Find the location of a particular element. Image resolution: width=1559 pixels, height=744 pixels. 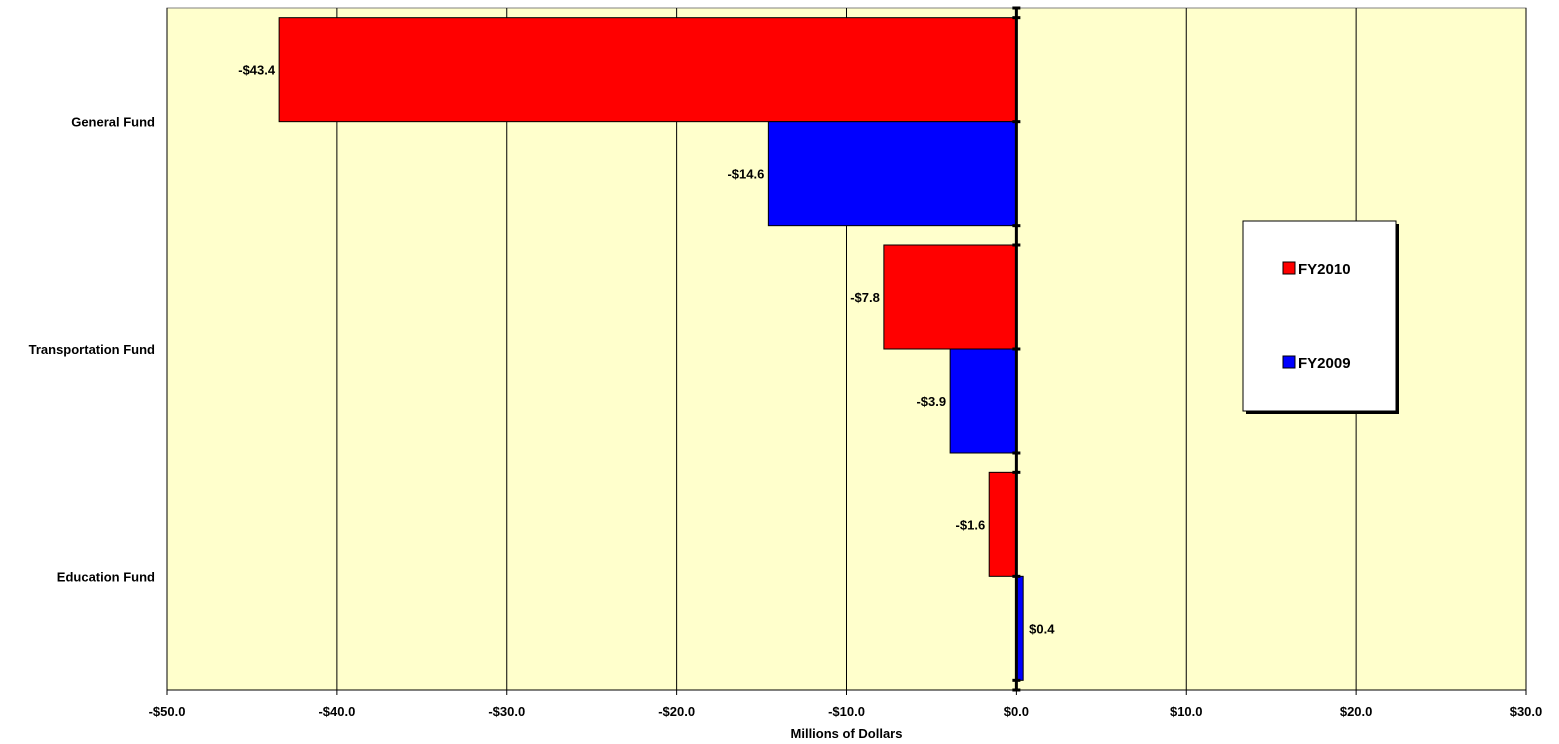

data-label: -$43.4 is located at coordinates (257, 70).